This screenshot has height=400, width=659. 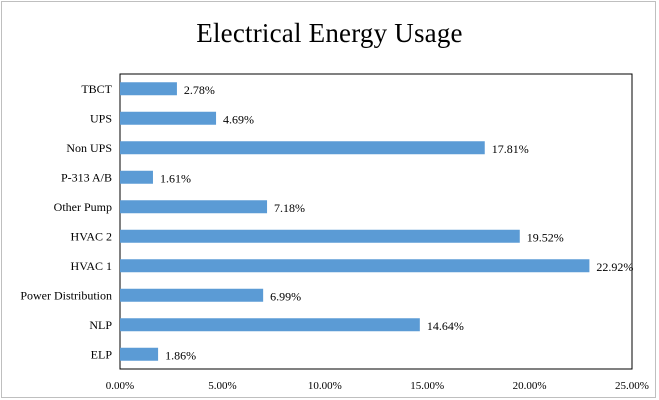 What do you see at coordinates (101, 118) in the screenshot?
I see `category-label: UPS` at bounding box center [101, 118].